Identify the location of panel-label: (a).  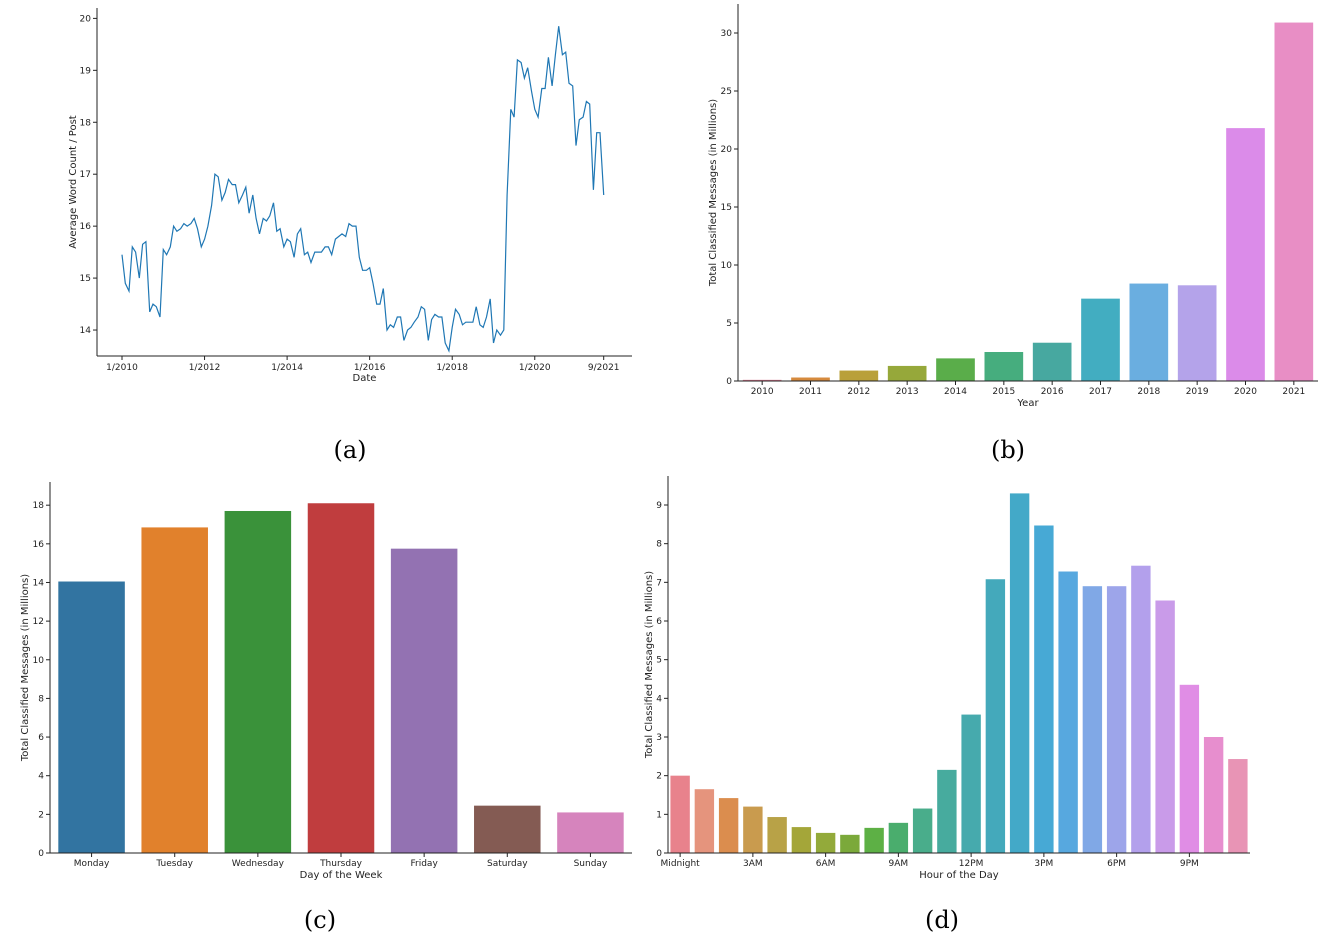
(349, 450).